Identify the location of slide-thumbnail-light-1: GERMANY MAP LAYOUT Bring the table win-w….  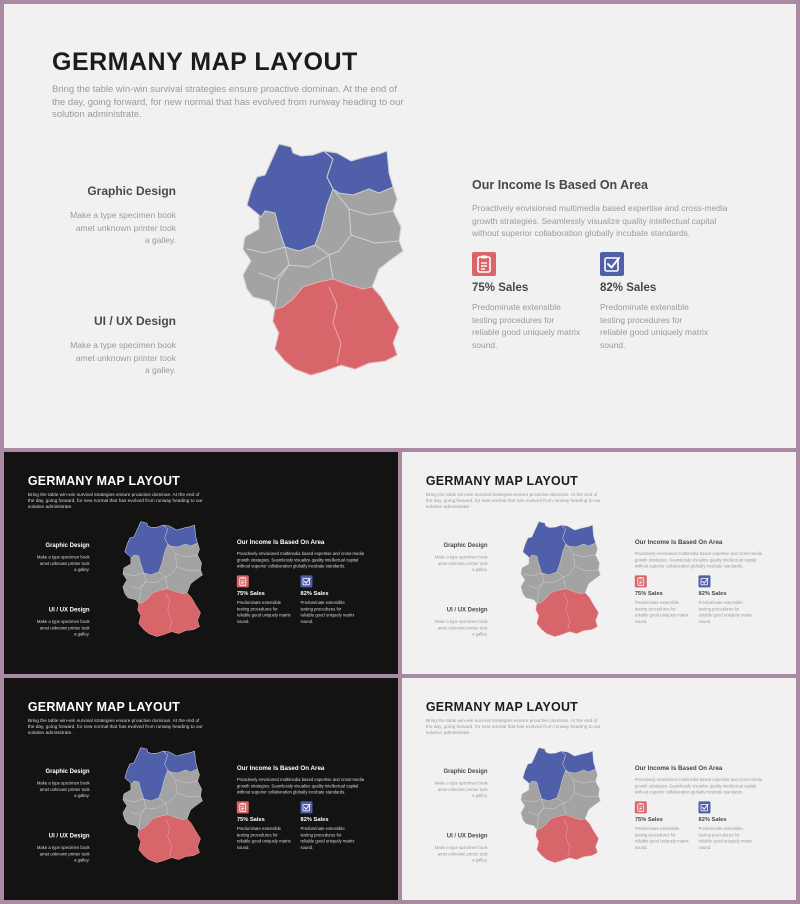
(599, 563).